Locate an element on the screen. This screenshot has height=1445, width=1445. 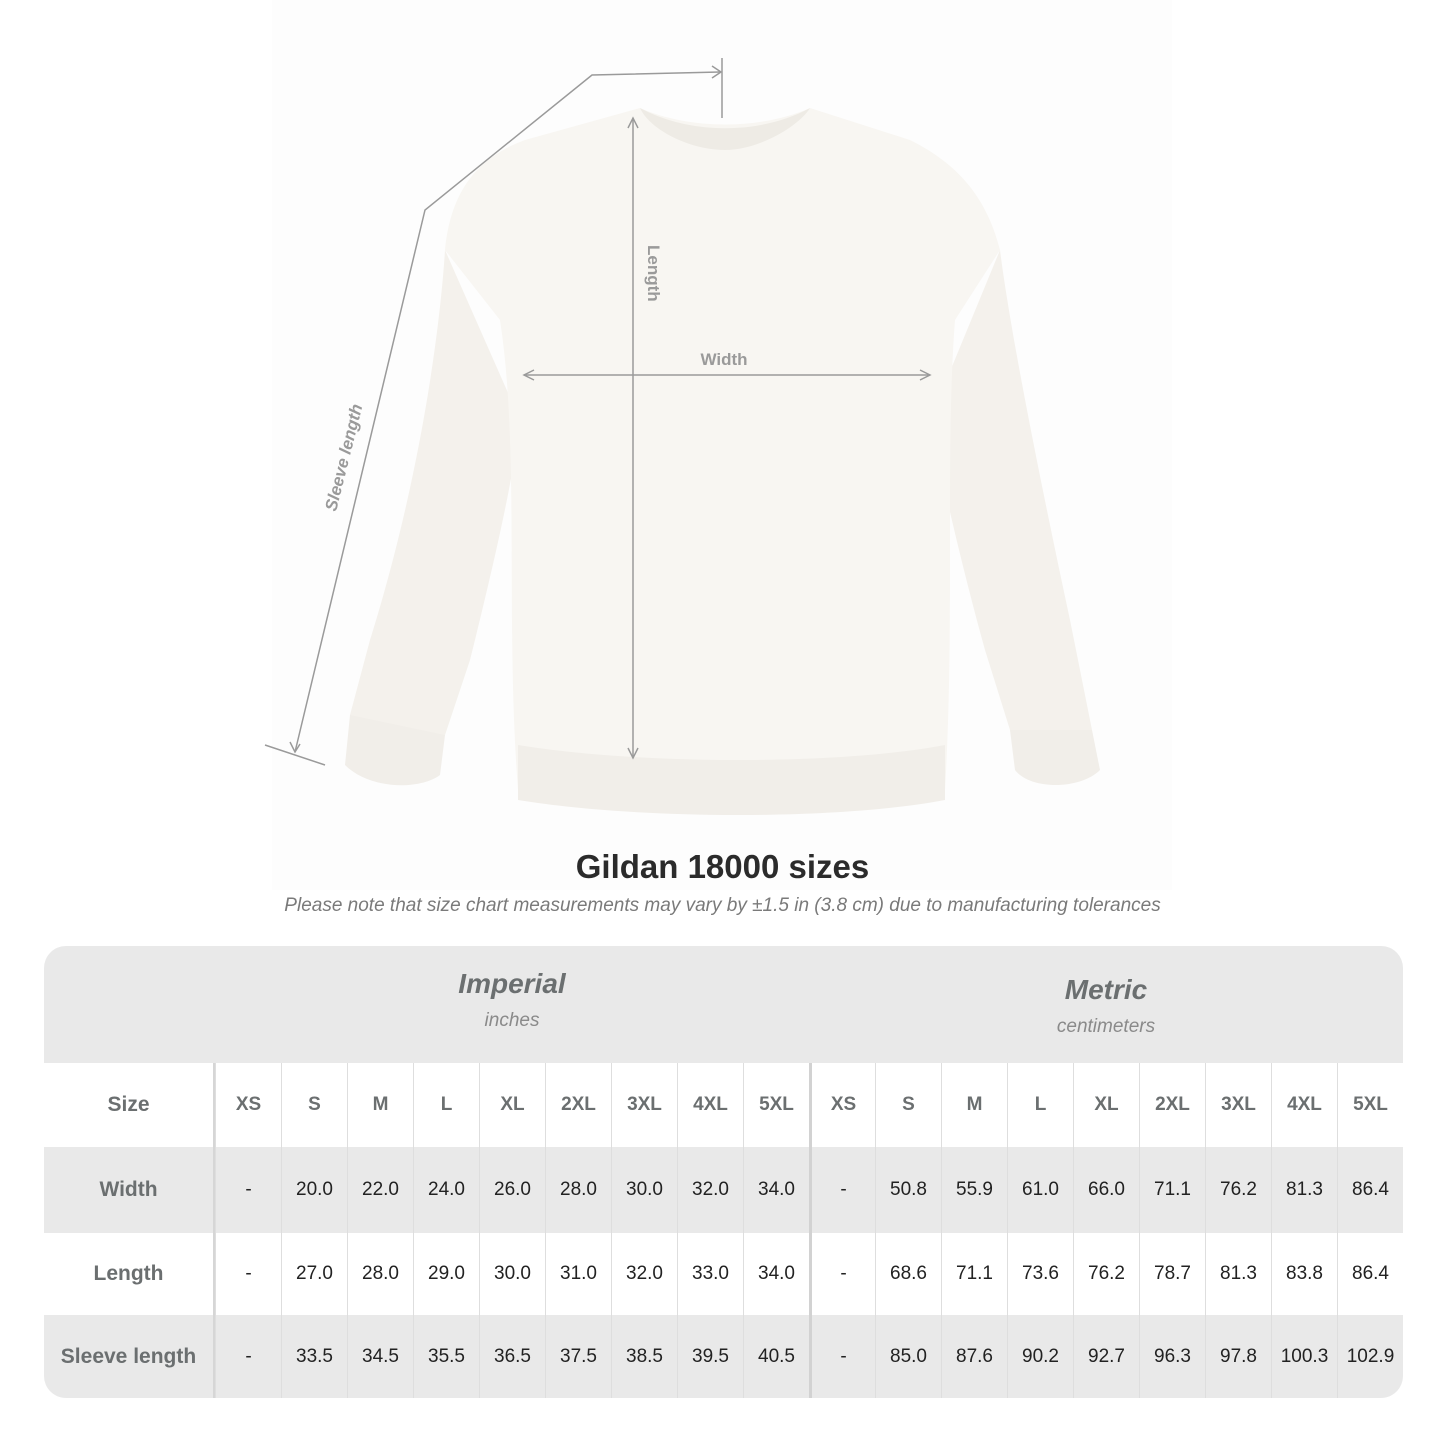
imperial-value-cell: 27.0 is located at coordinates (314, 1274).